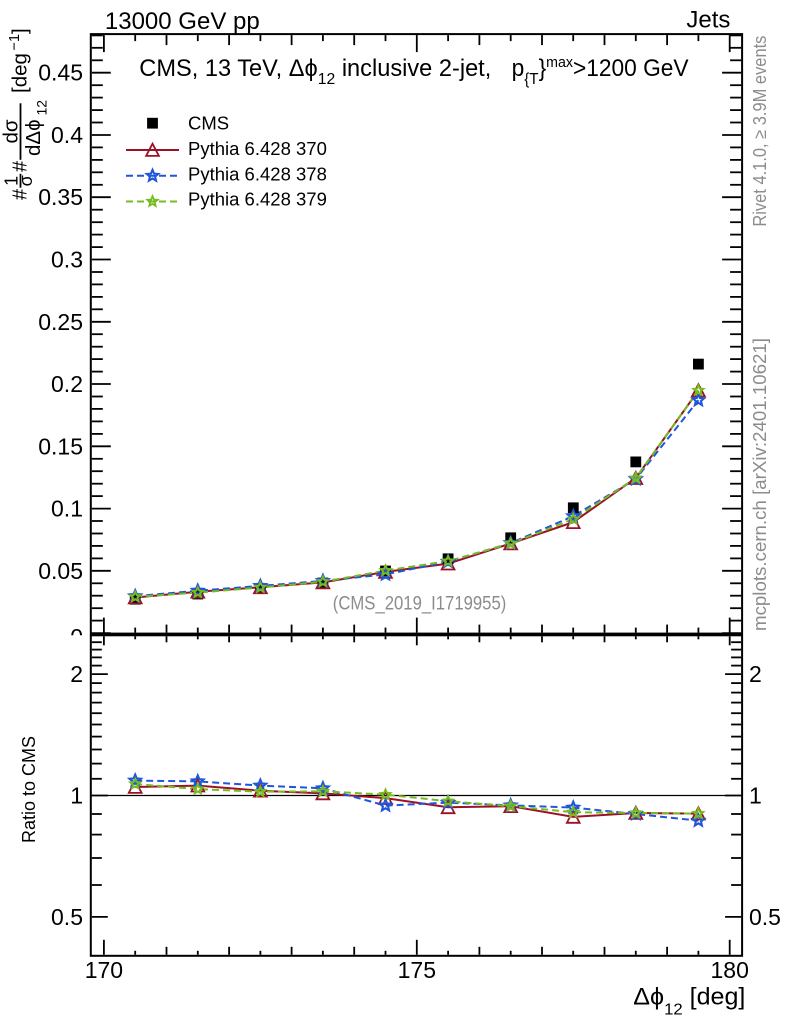 The width and height of the screenshot is (786, 1024). I want to click on svg-text: 12, so click(42, 108).